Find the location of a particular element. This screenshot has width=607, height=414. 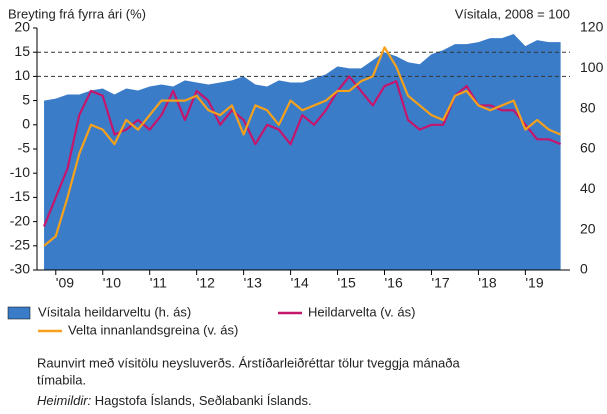

y2-axis-label: Vísitala, 2008 = 100 is located at coordinates (512, 13).